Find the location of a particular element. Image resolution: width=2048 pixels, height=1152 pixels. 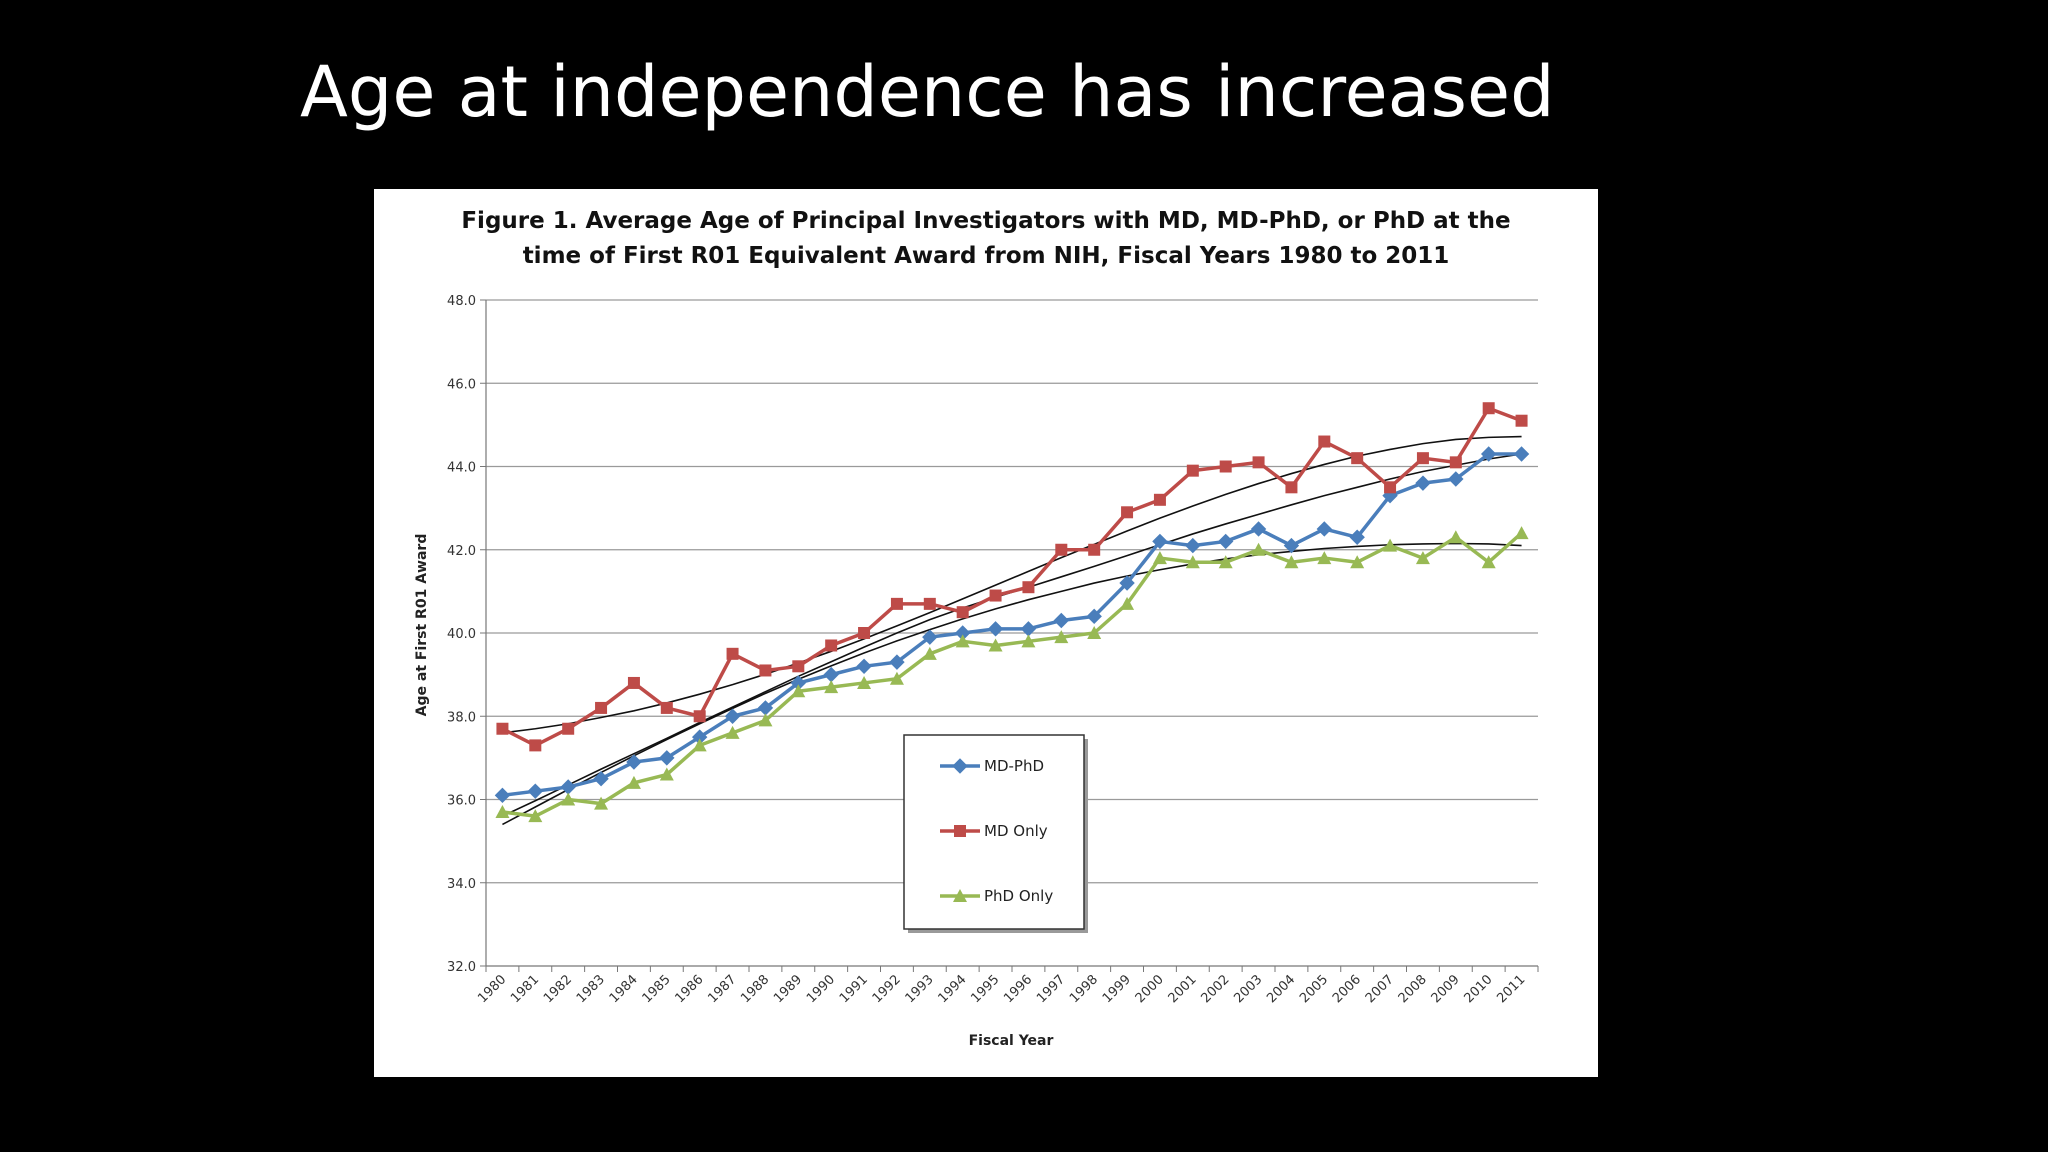

legend-item-phd-only: PhD Only is located at coordinates (996, 896).